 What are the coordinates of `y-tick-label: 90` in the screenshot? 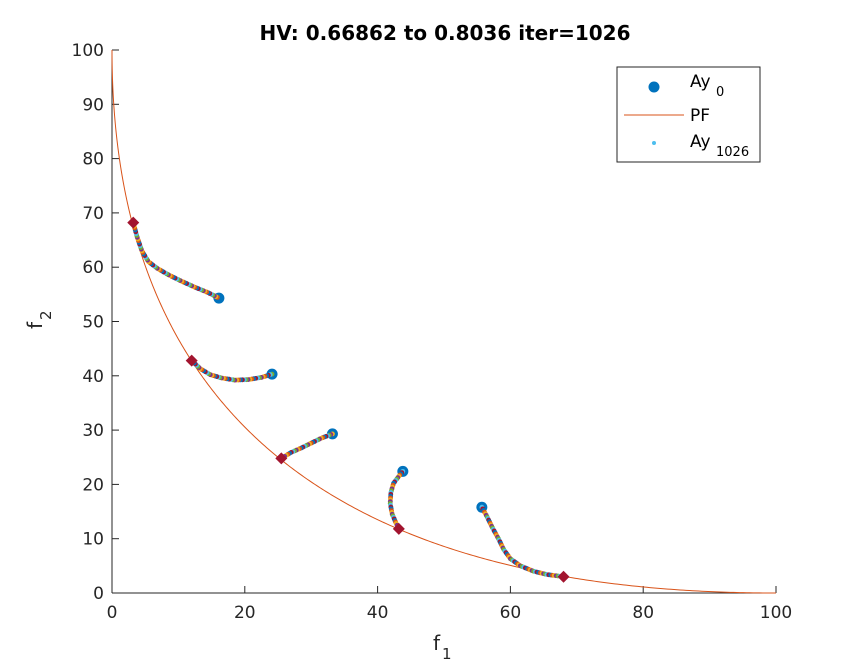 It's located at (93, 105).